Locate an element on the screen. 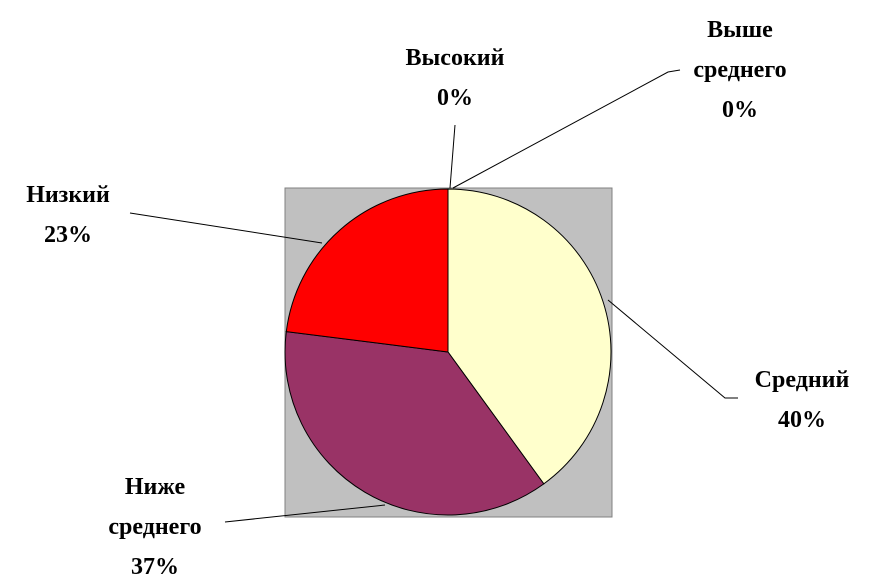  slice-value: 40% is located at coordinates (802, 420).